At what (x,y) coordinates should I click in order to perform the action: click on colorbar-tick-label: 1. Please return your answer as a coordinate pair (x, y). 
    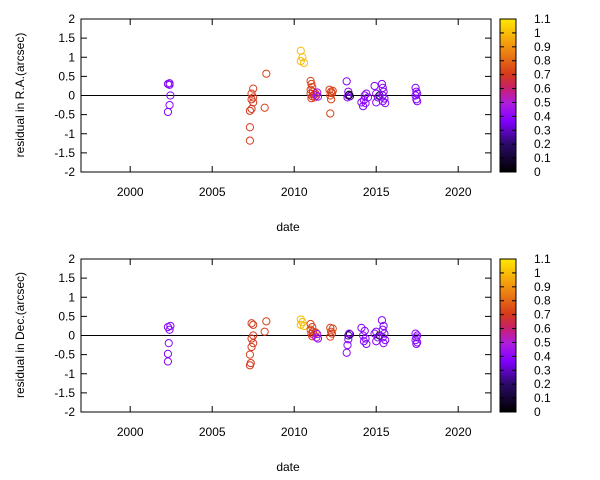
    Looking at the image, I should click on (537, 273).